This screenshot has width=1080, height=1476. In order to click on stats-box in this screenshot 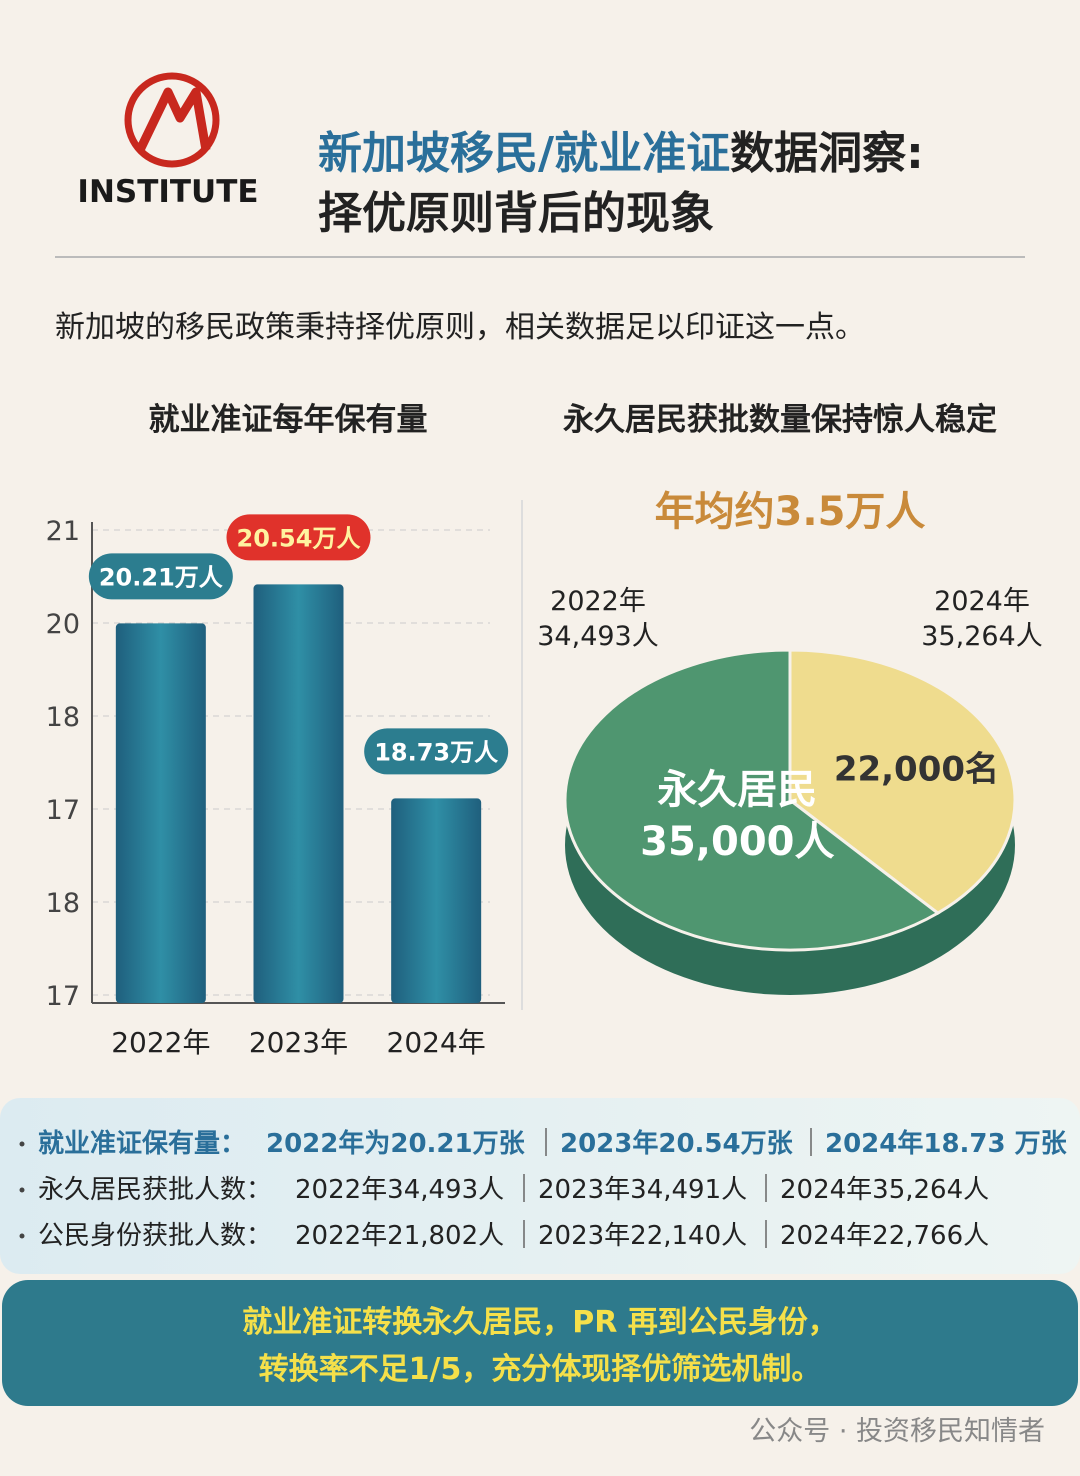, I will do `click(540, 1186)`.